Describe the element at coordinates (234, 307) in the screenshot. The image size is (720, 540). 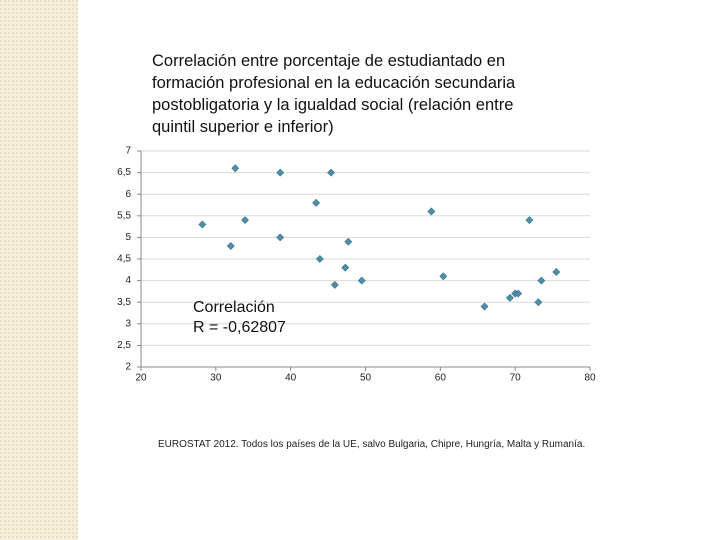
I see `annotation-line: Correlación` at that location.